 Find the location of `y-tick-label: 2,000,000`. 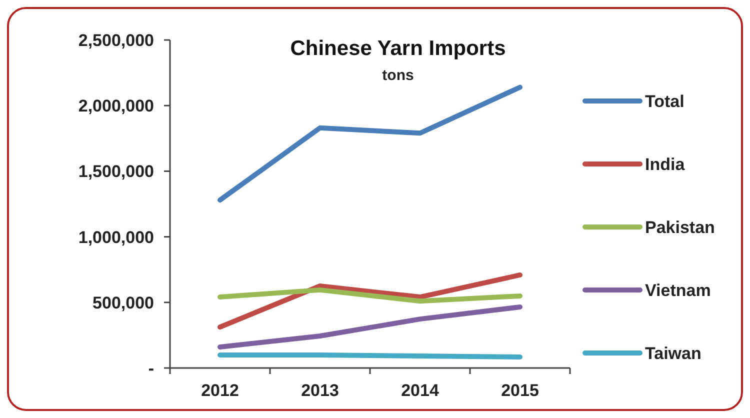

y-tick-label: 2,000,000 is located at coordinates (116, 106).